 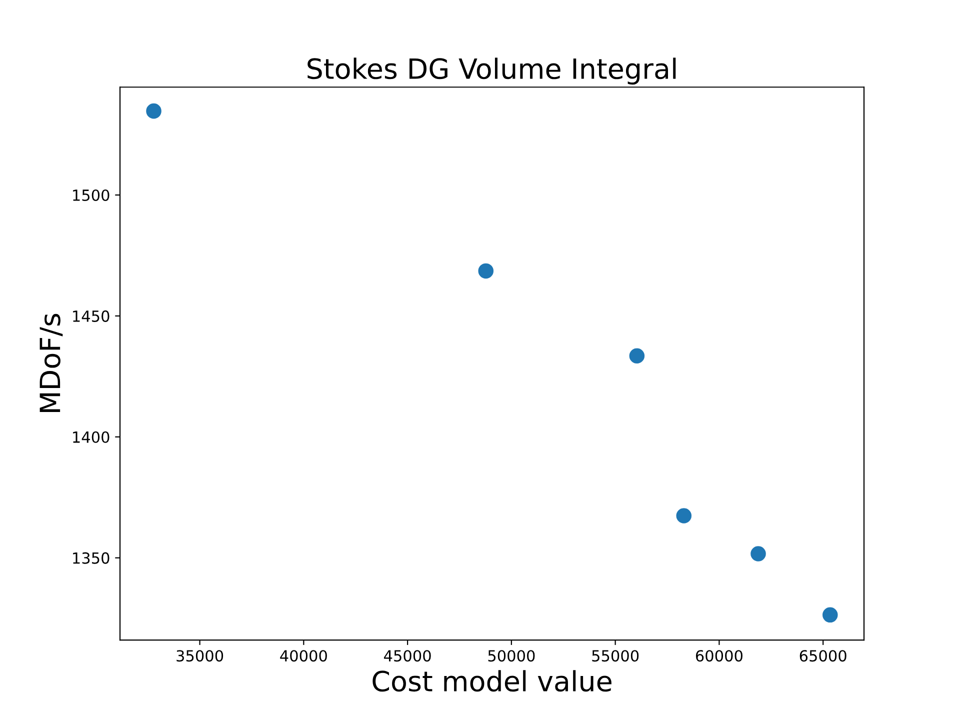 I want to click on x-tick-label: 35000, so click(x=200, y=656).